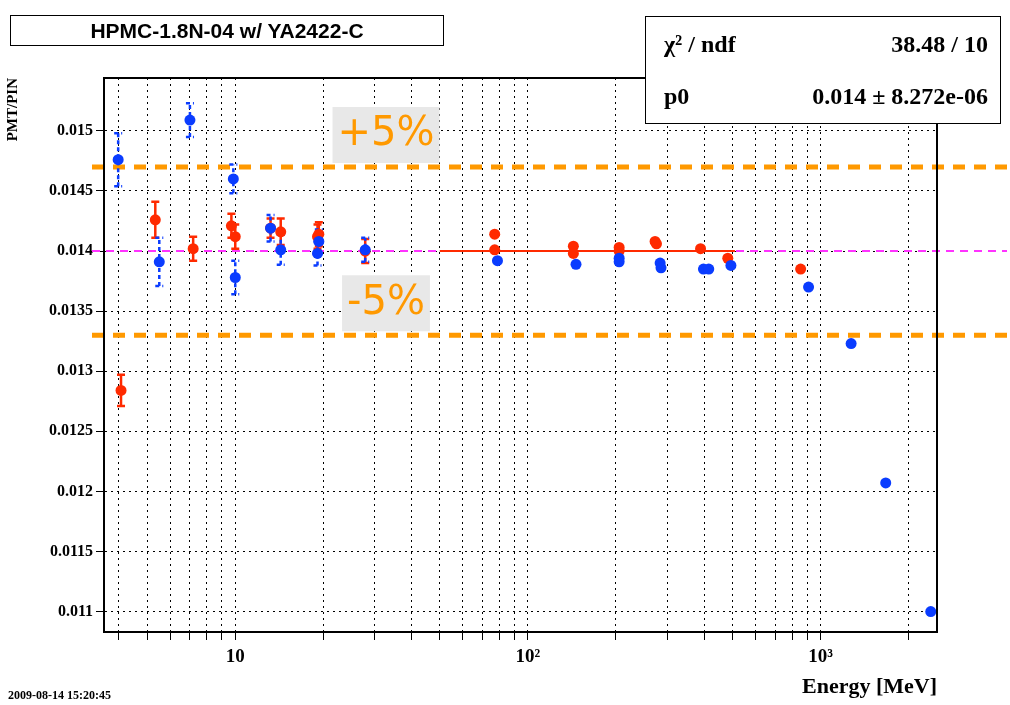  Describe the element at coordinates (11, 109) in the screenshot. I see `y-axis-title: PMT/PIN` at that location.